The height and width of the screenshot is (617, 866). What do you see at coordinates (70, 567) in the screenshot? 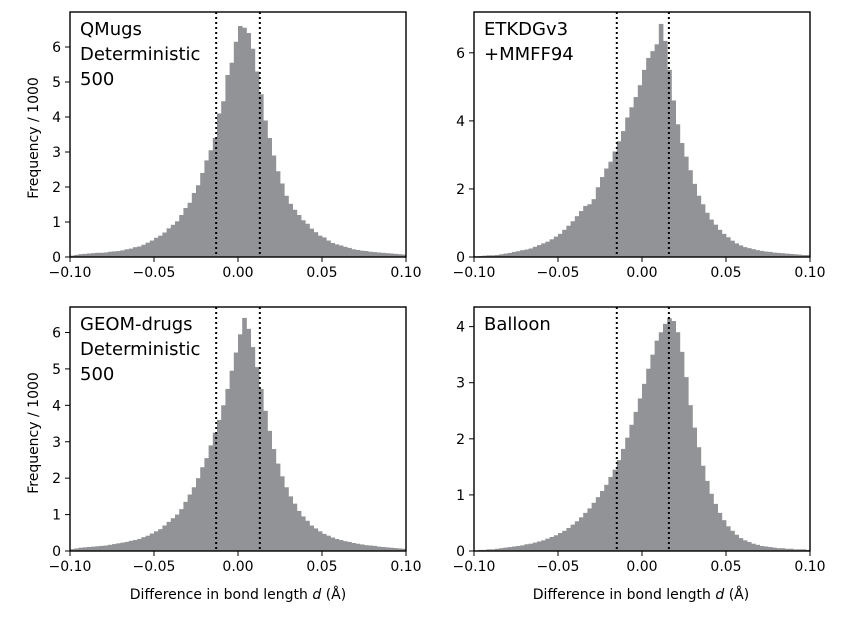
I see `x-tick-label: −0.10` at bounding box center [70, 567].